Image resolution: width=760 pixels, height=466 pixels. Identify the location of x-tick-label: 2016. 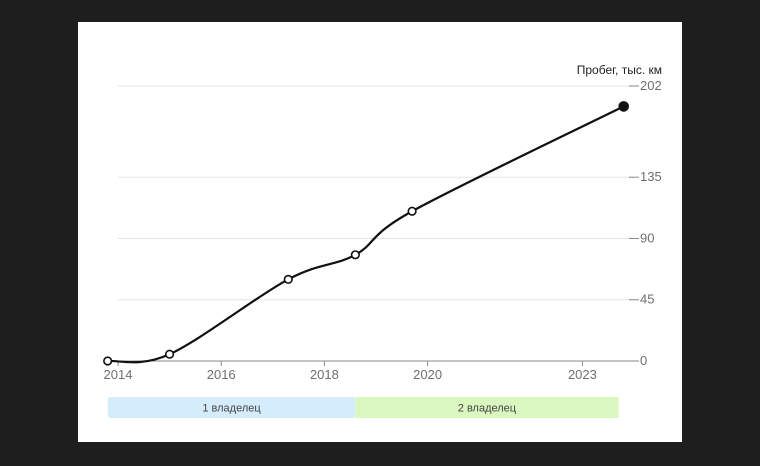
(221, 374).